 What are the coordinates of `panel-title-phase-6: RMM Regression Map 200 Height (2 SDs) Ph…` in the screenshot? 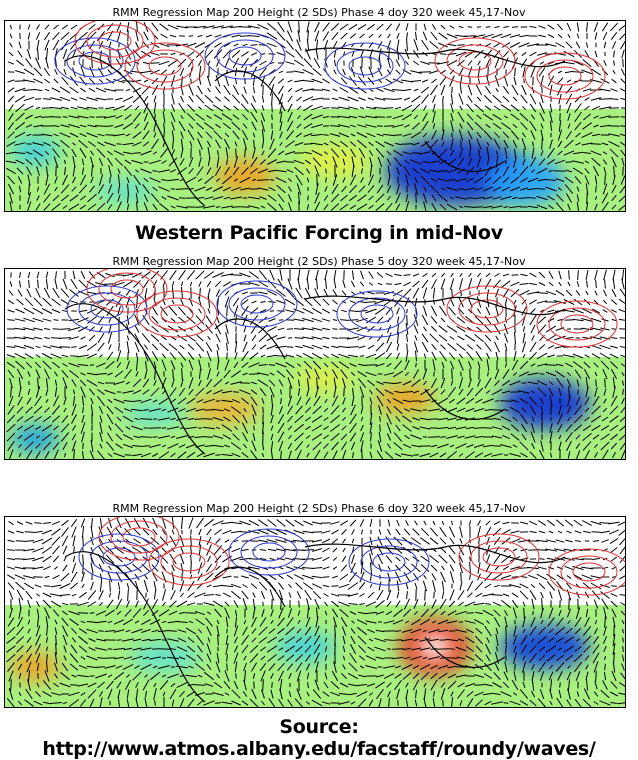 It's located at (319, 508).